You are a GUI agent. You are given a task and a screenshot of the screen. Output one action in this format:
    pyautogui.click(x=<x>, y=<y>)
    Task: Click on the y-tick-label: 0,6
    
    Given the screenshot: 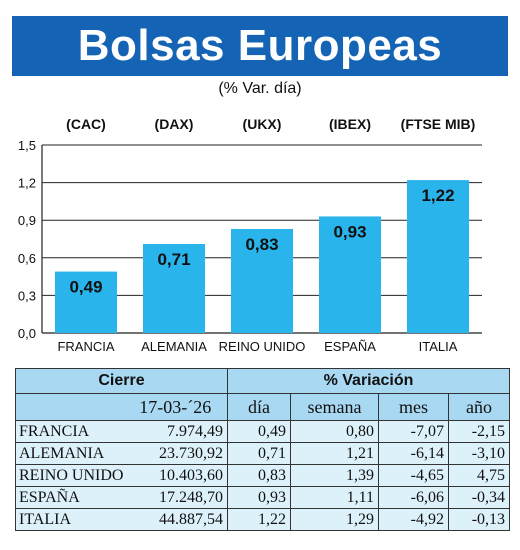 What is the action you would take?
    pyautogui.click(x=27, y=258)
    